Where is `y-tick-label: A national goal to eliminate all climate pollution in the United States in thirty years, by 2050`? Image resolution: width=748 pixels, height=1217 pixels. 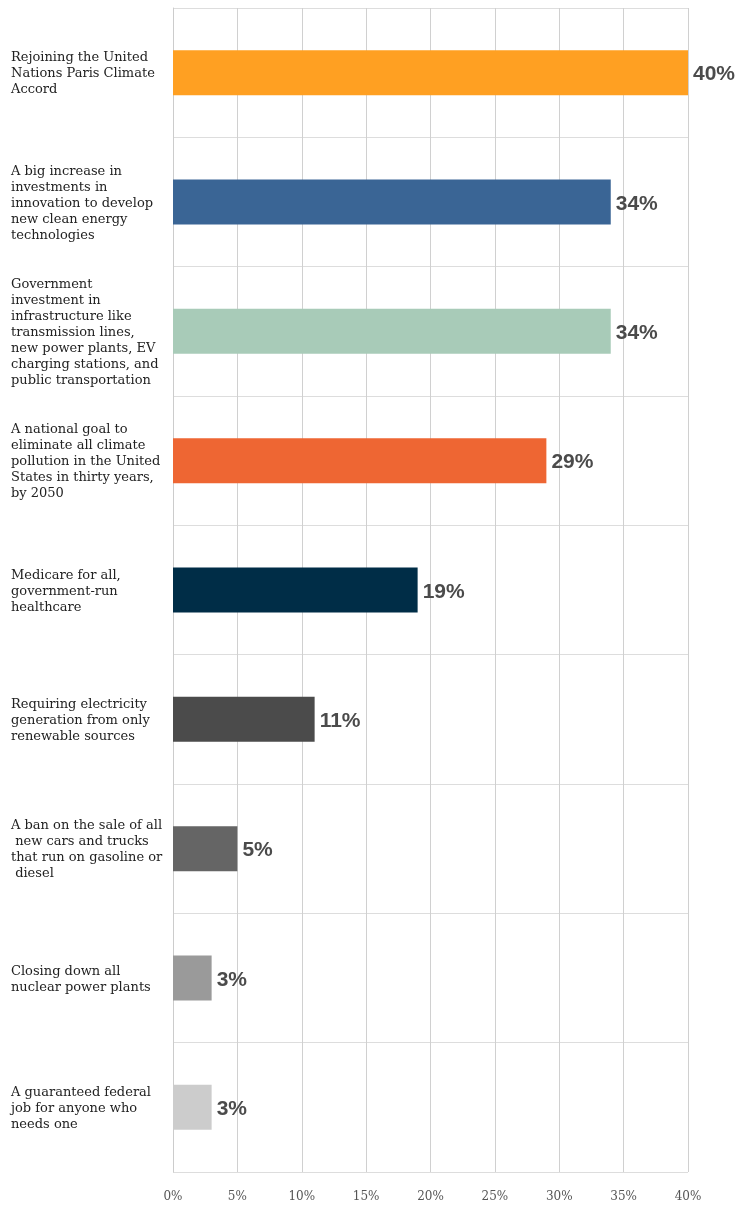 y-tick-label: A national goal to eliminate all climate pollution in the United States in thirty years, by 2050 is located at coordinates (87, 461).